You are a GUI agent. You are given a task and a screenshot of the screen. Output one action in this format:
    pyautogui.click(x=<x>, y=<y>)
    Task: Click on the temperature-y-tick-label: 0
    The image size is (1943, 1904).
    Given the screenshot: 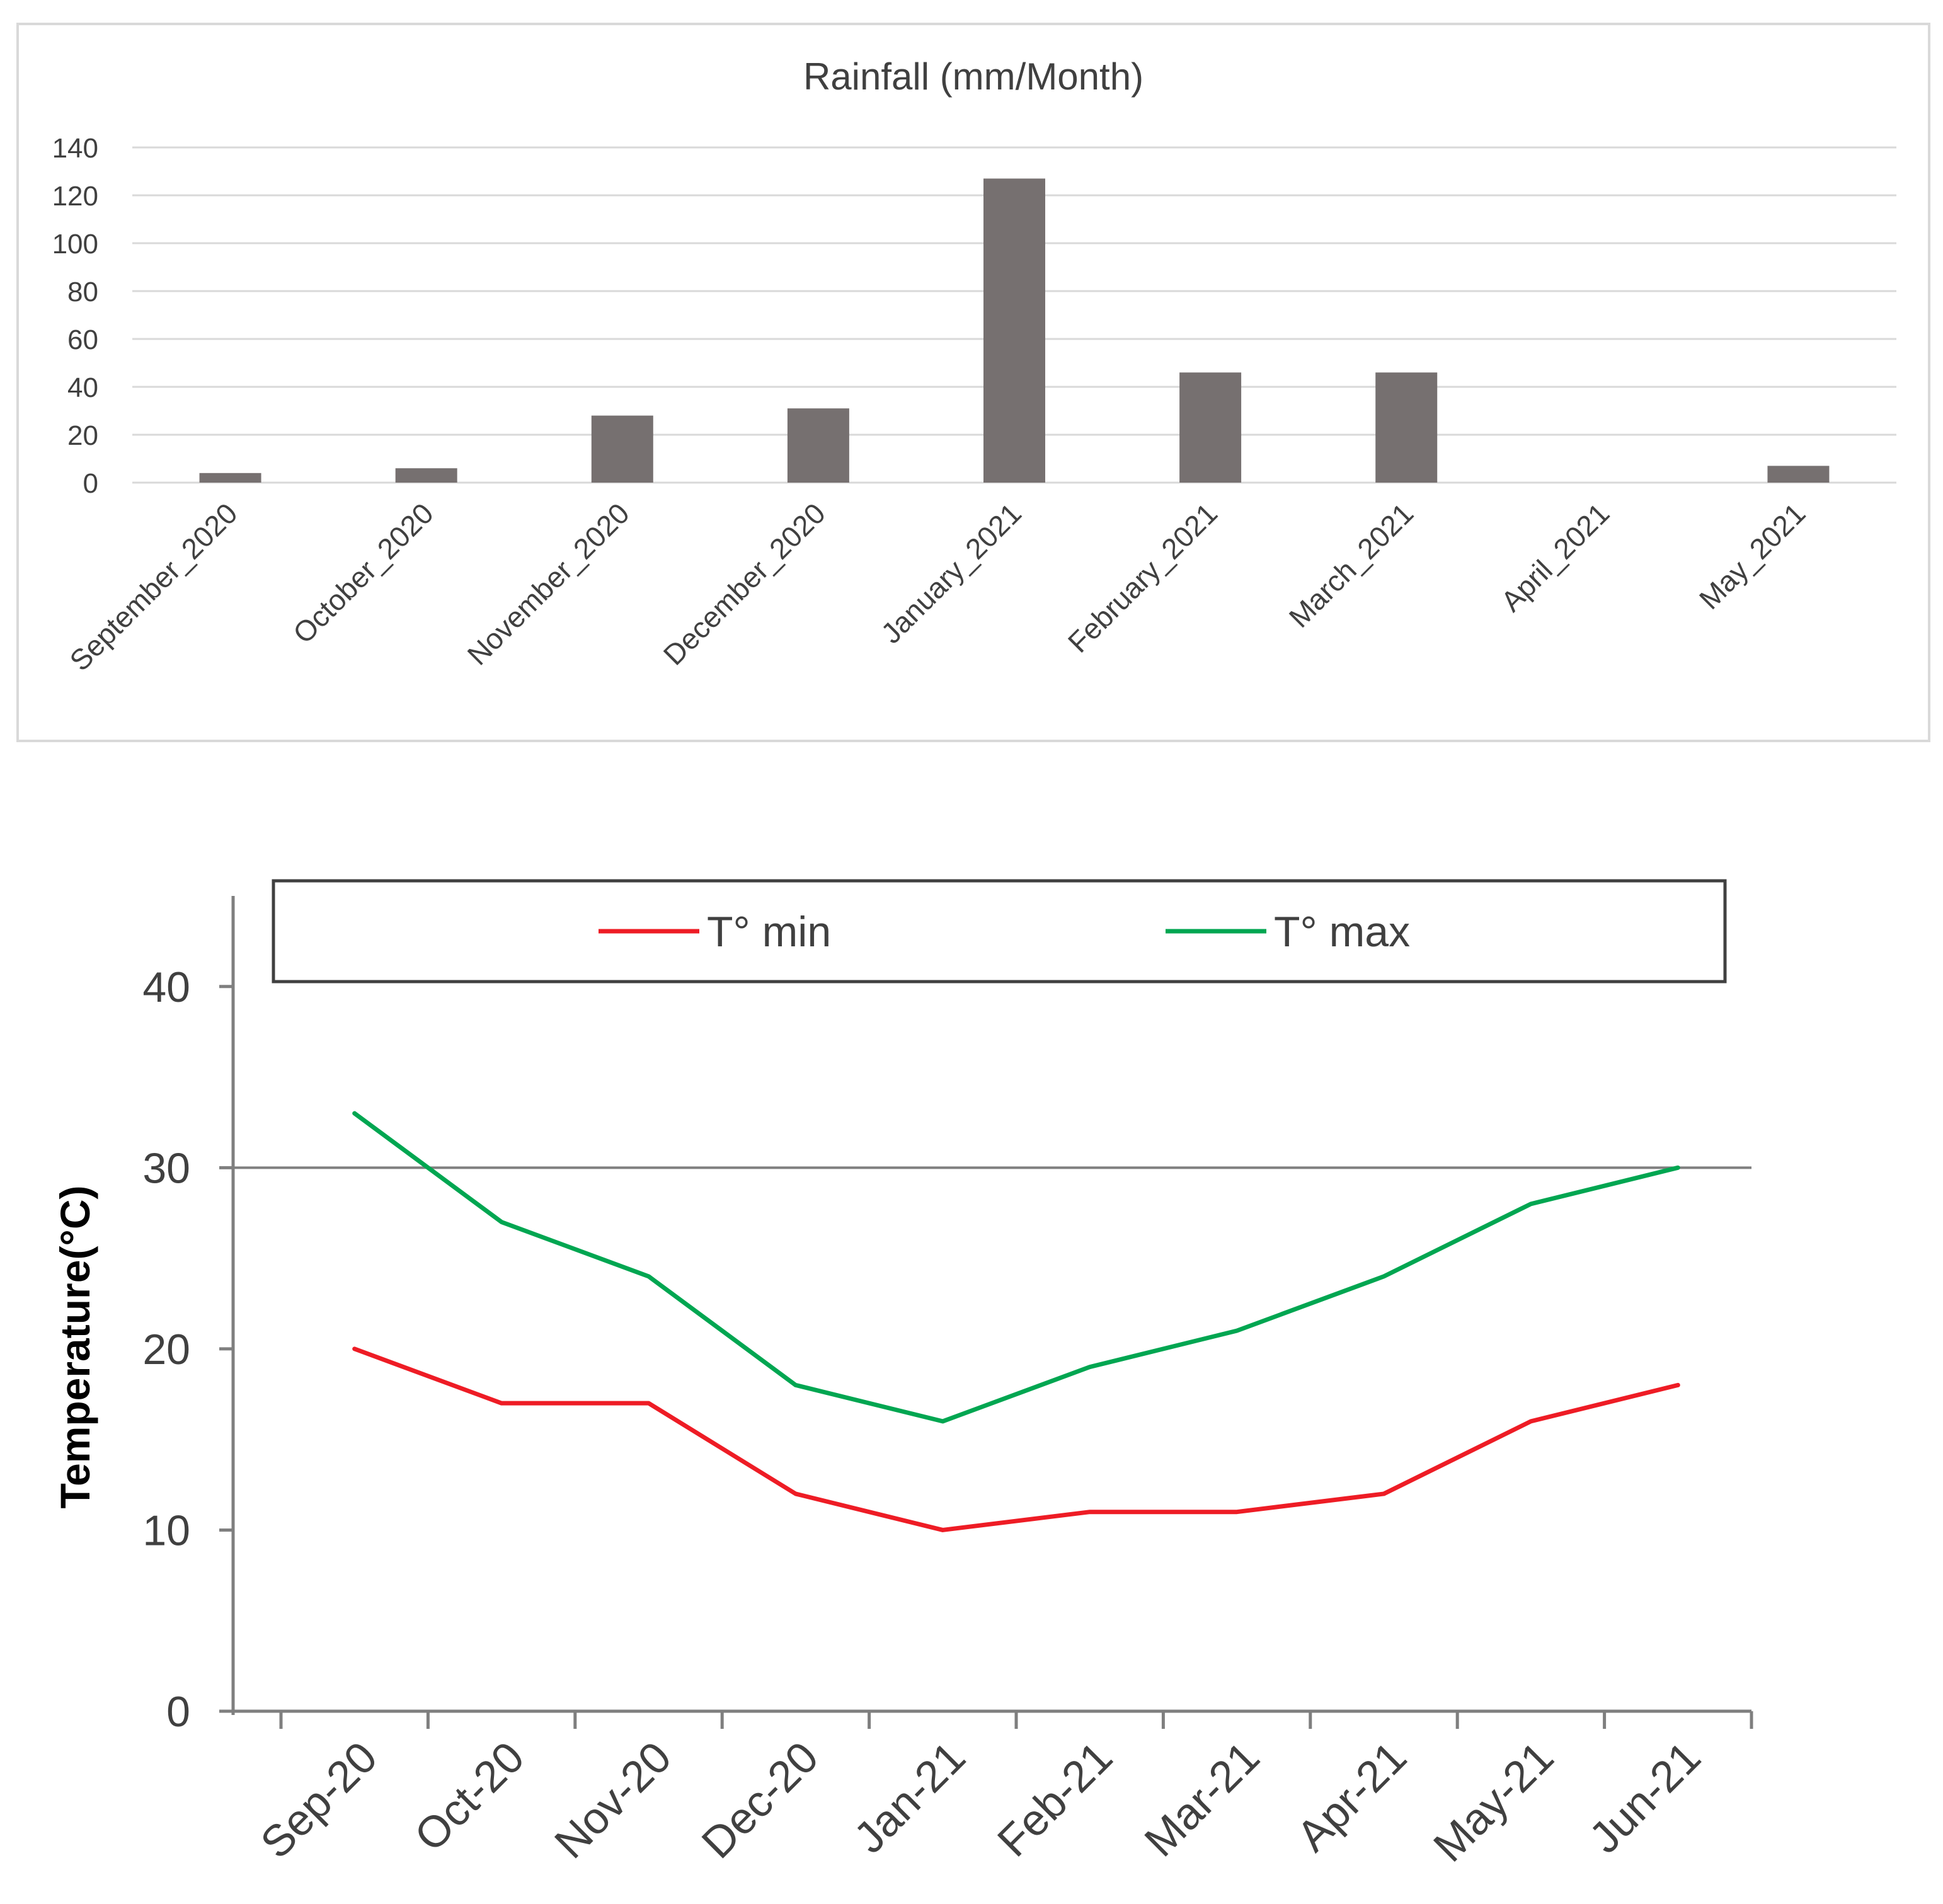 What is the action you would take?
    pyautogui.click(x=178, y=1712)
    